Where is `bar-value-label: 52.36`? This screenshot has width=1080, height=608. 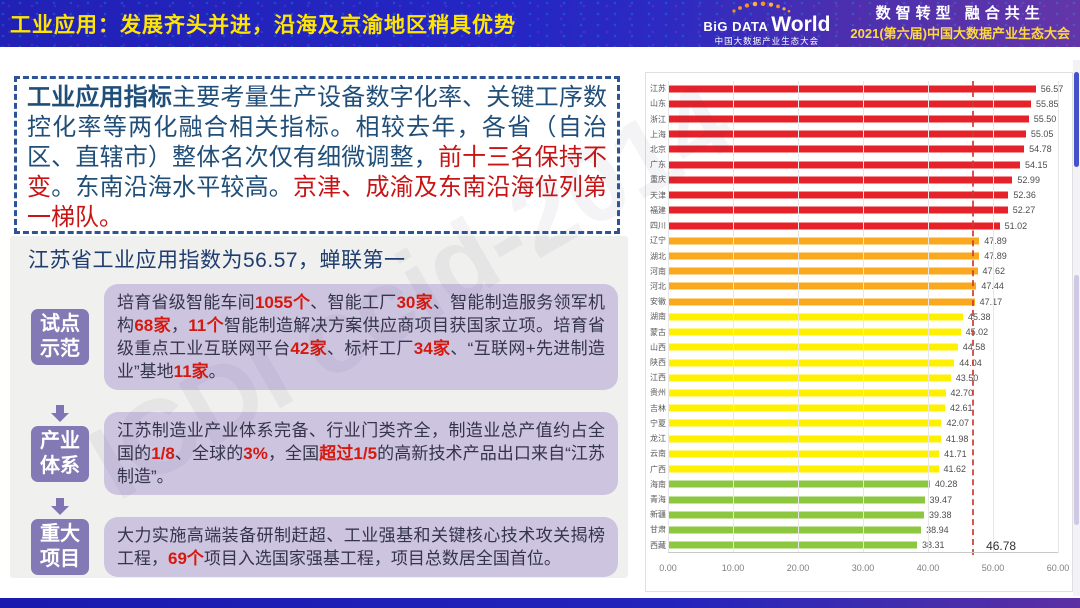 bar-value-label: 52.36 is located at coordinates (1024, 195).